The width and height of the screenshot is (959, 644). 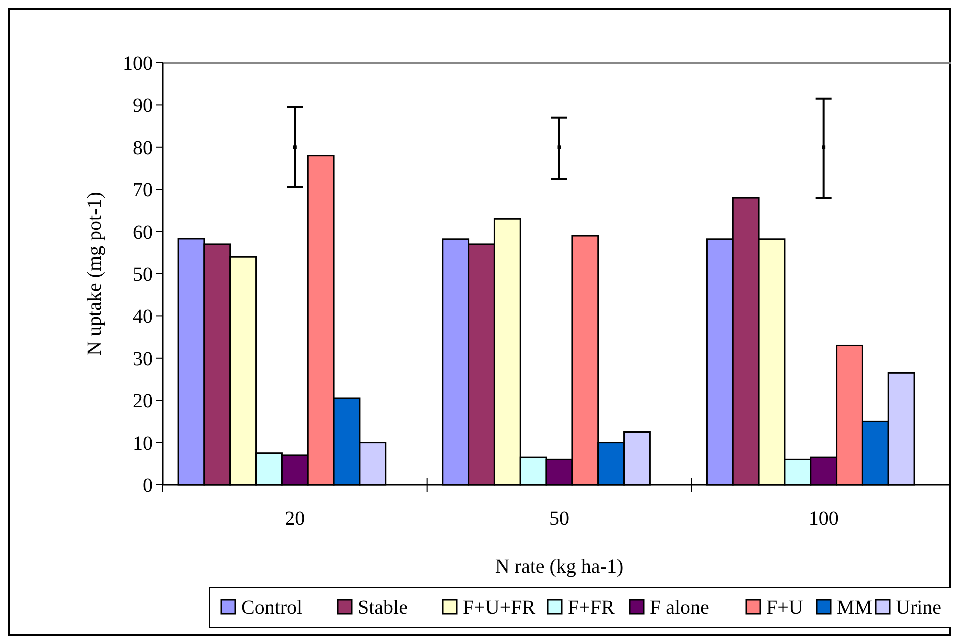 What do you see at coordinates (680, 608) in the screenshot?
I see `legend-label: F alone` at bounding box center [680, 608].